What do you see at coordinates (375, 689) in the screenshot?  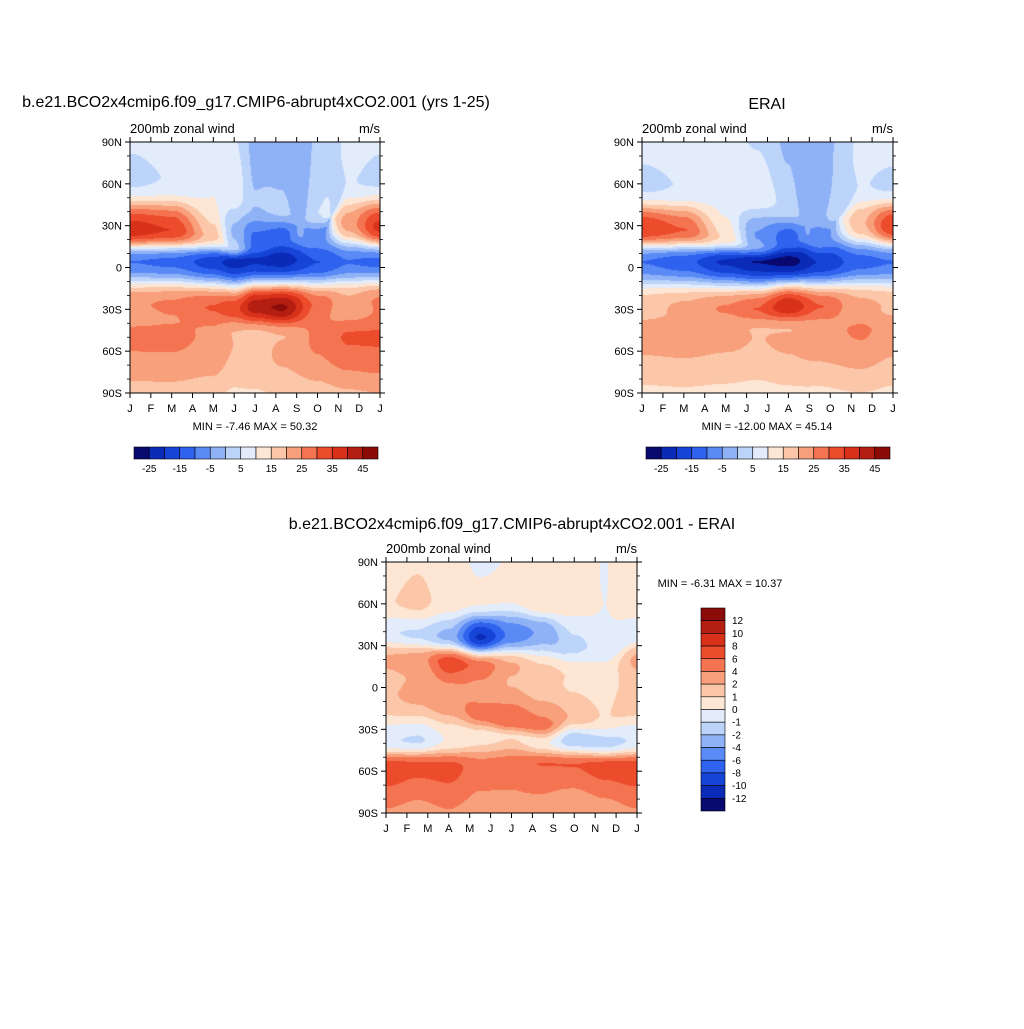 I see `y-tick-label: 0` at bounding box center [375, 689].